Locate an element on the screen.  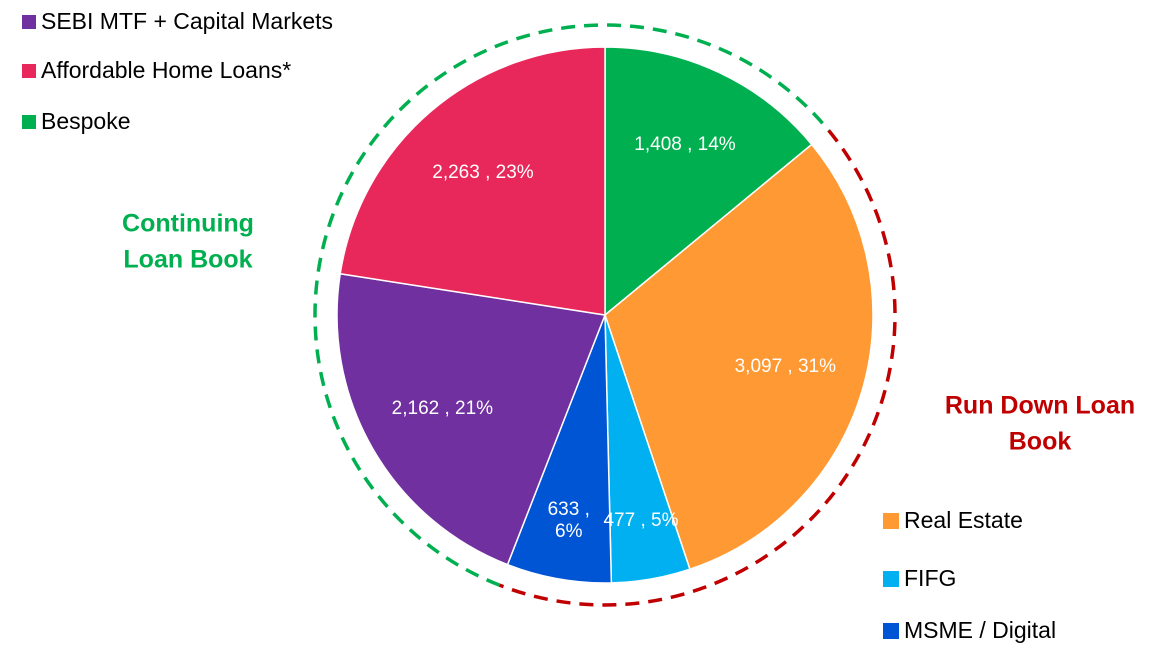
data-label: 2,162 , 21% is located at coordinates (442, 408).